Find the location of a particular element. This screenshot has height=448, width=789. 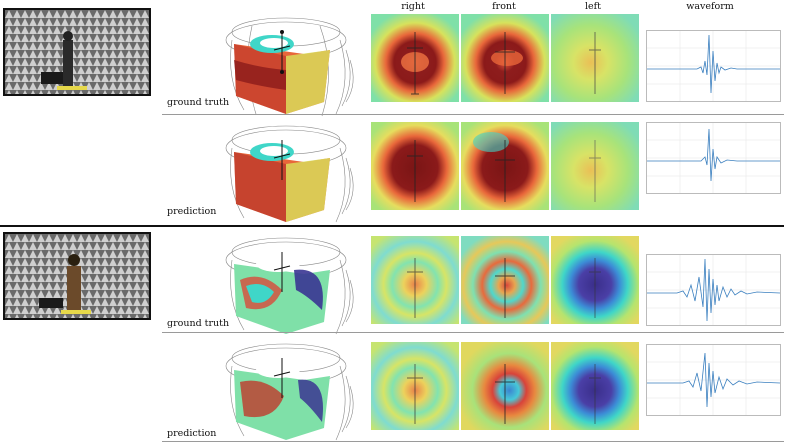

col-header-left: left is located at coordinates (593, 6).